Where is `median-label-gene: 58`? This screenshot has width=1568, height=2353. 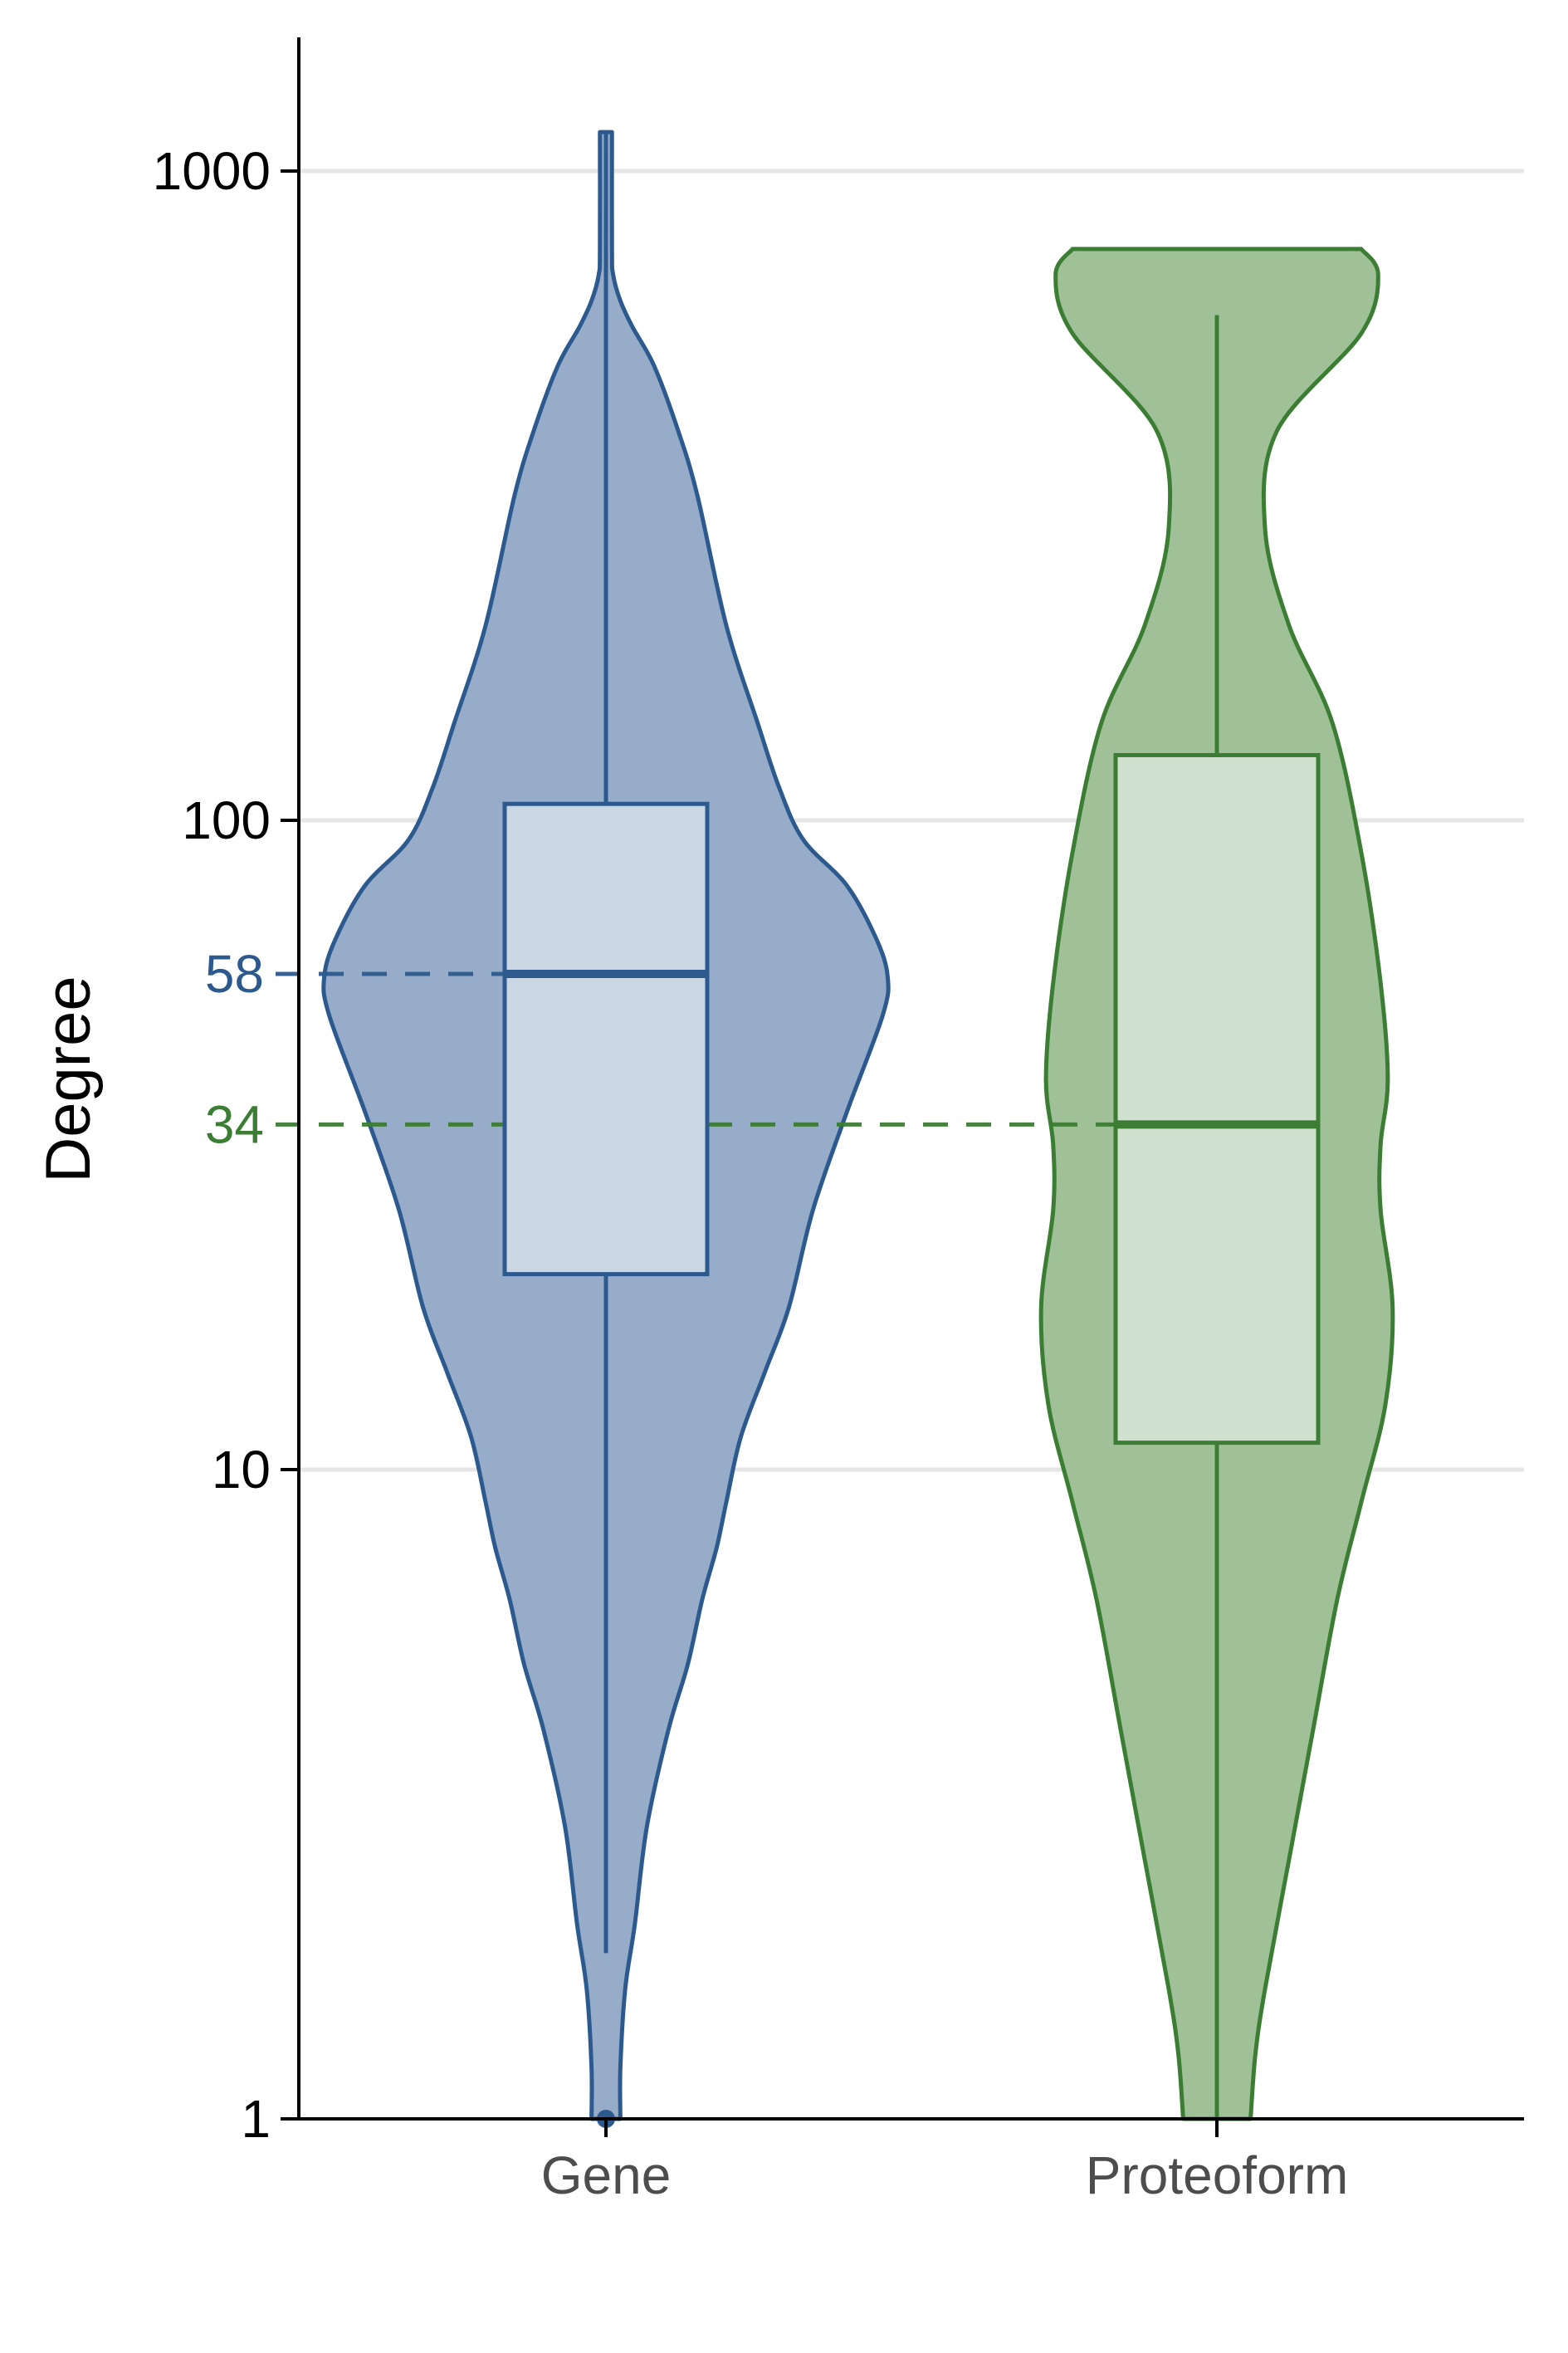 median-label-gene: 58 is located at coordinates (235, 974).